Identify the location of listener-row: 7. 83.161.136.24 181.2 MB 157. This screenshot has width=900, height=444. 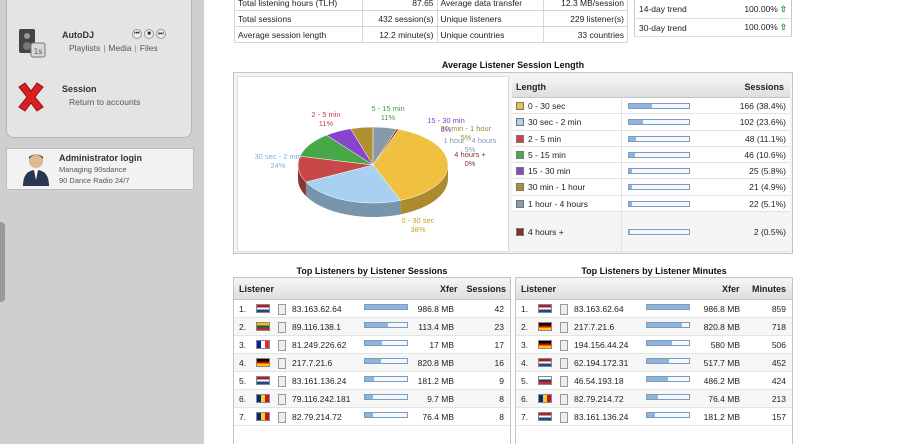
(654, 417).